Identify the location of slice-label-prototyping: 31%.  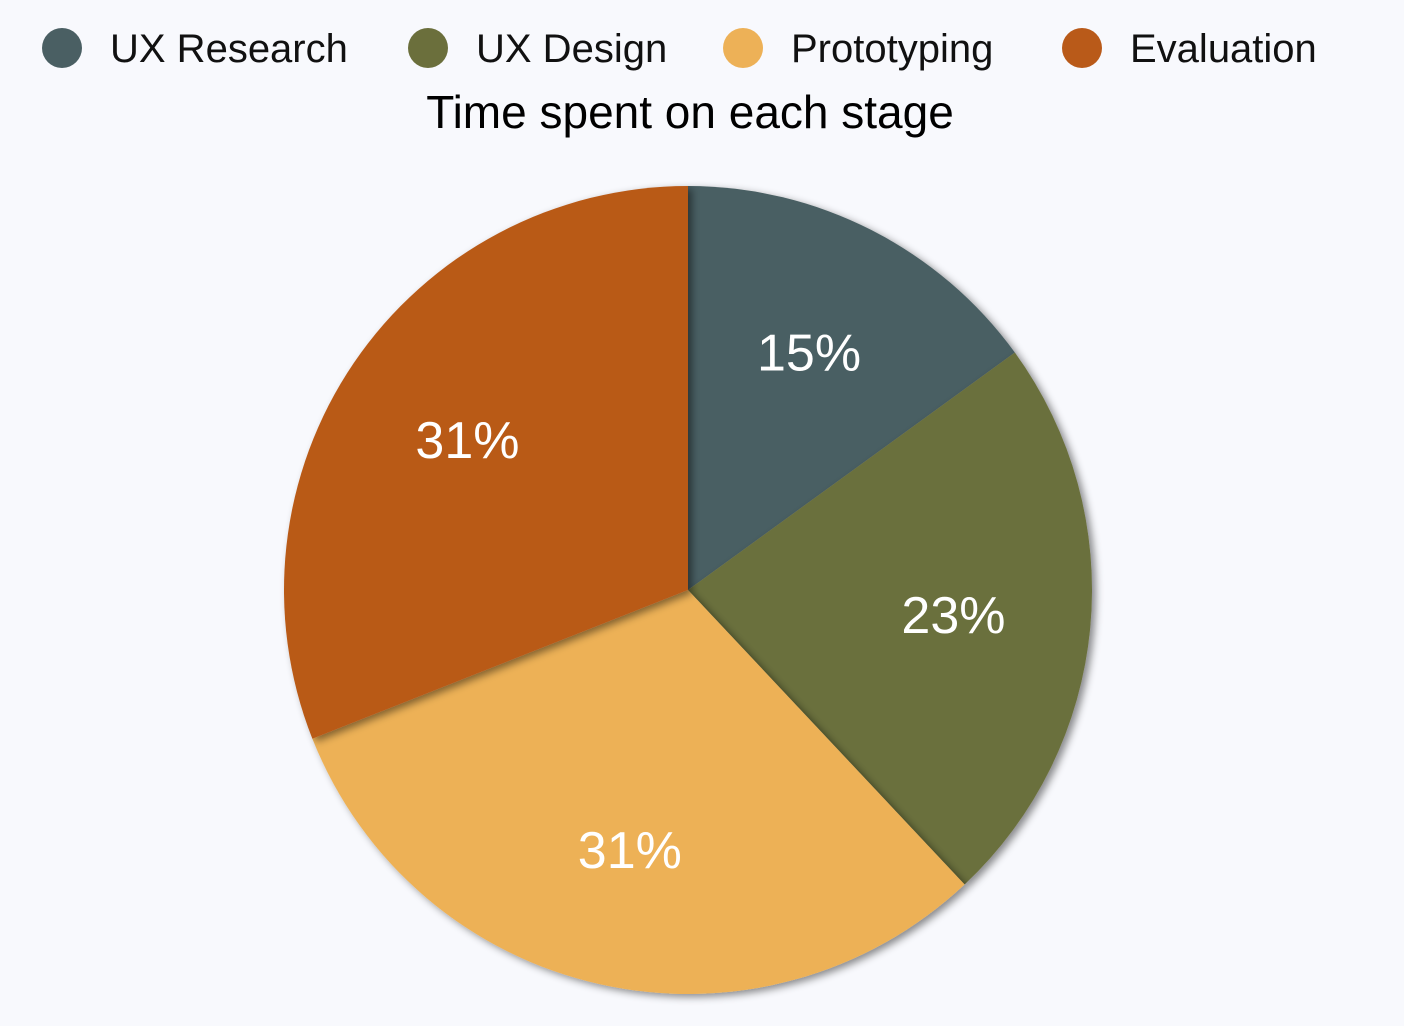
(630, 851).